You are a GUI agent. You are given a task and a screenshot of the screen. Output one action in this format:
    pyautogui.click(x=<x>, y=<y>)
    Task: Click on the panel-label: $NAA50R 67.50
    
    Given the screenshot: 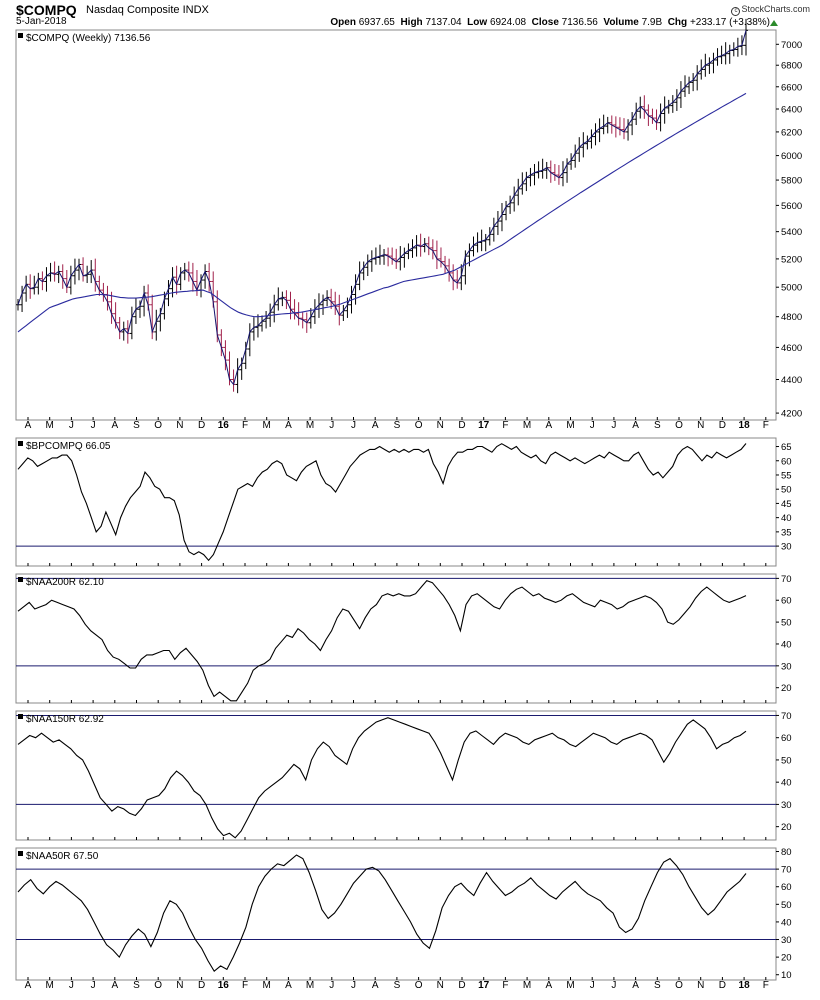 What is the action you would take?
    pyautogui.click(x=62, y=856)
    